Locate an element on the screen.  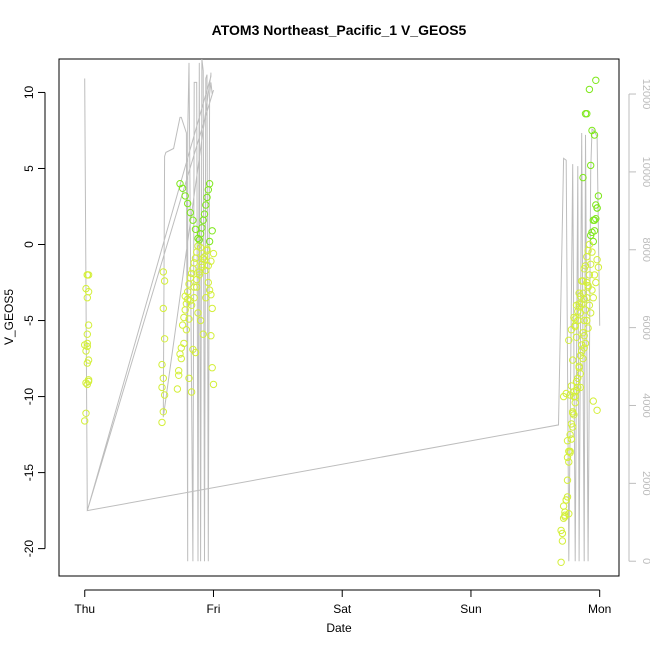
y-tick-label: 5 is located at coordinates (29, 168).